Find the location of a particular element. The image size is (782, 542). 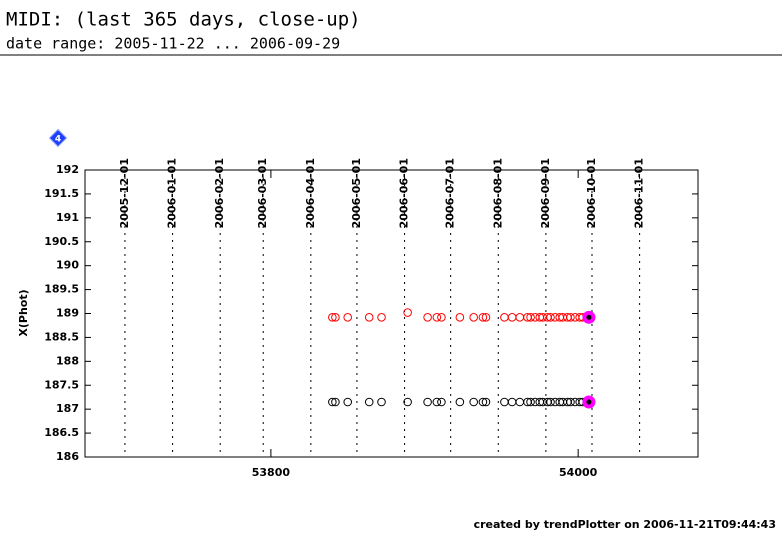

date-label: 2006-11-01 is located at coordinates (639, 193).